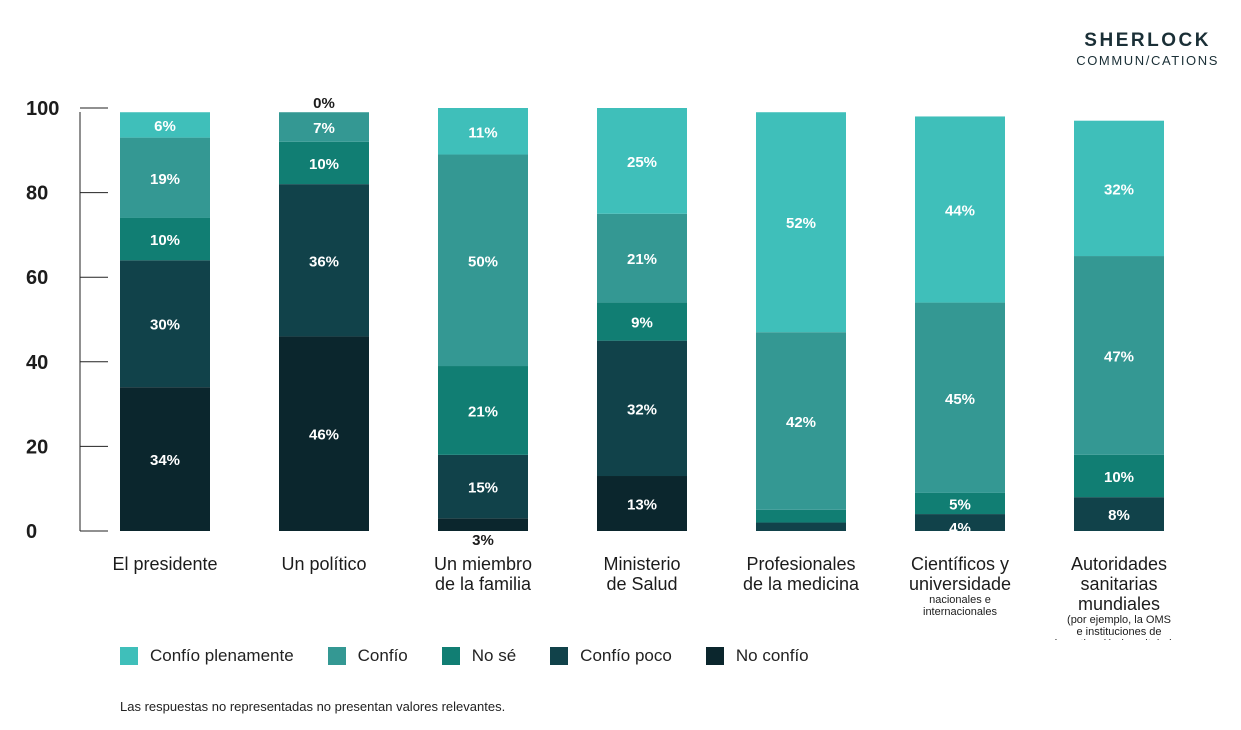 The height and width of the screenshot is (730, 1241). I want to click on category-label: Autoridades, so click(1119, 564).